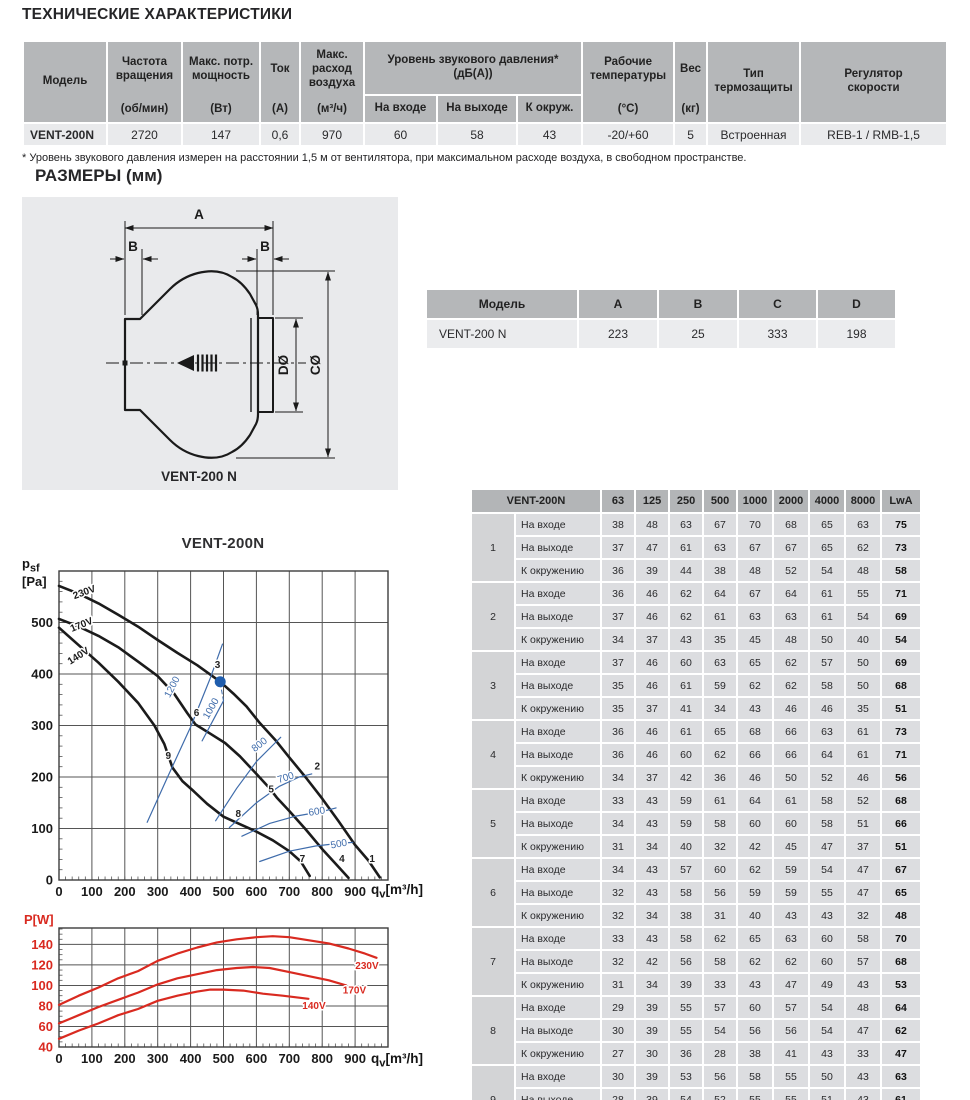  Describe the element at coordinates (652, 961) in the screenshot. I see `acoustic-value-cell: 42` at that location.